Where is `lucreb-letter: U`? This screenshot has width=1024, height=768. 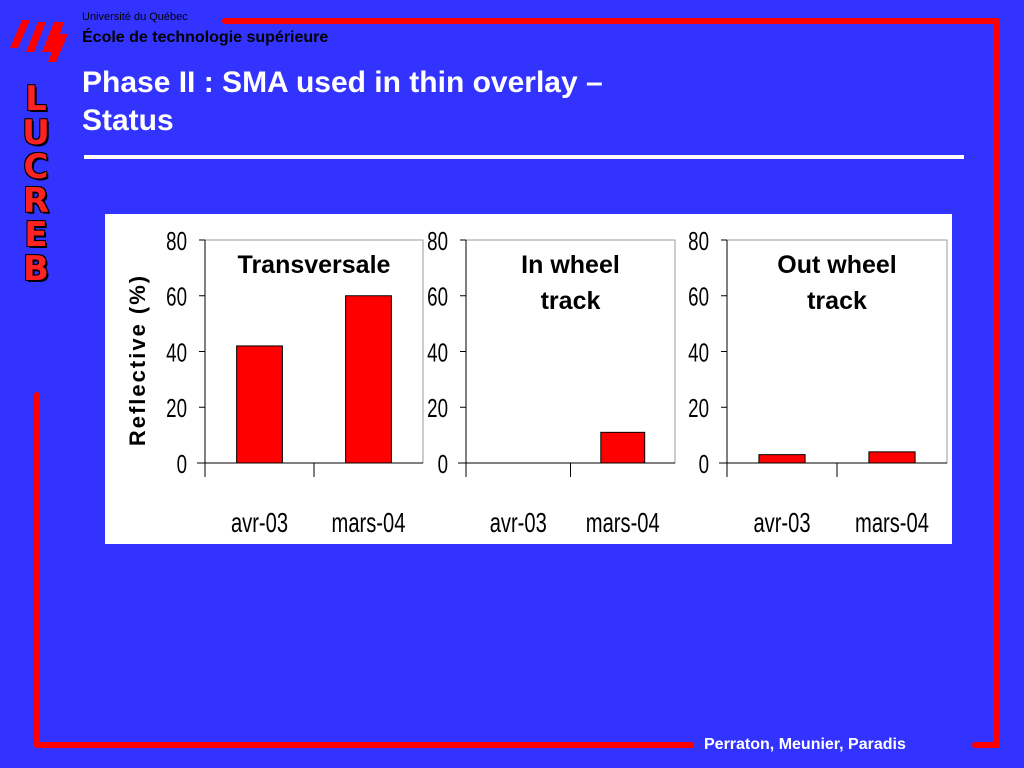 lucreb-letter: U is located at coordinates (36, 133).